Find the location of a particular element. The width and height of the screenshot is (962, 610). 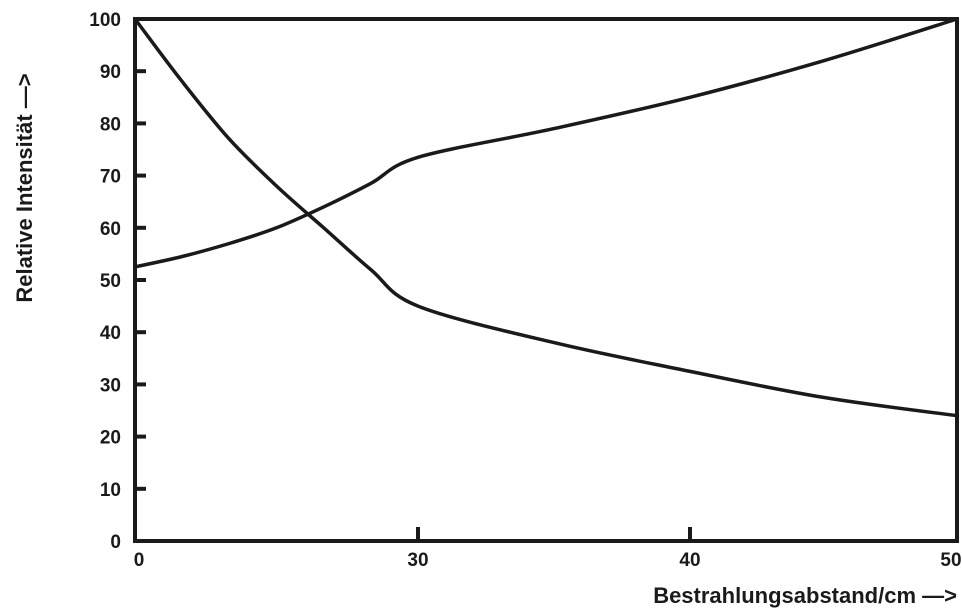

y-tick-label: 70 is located at coordinates (110, 177).